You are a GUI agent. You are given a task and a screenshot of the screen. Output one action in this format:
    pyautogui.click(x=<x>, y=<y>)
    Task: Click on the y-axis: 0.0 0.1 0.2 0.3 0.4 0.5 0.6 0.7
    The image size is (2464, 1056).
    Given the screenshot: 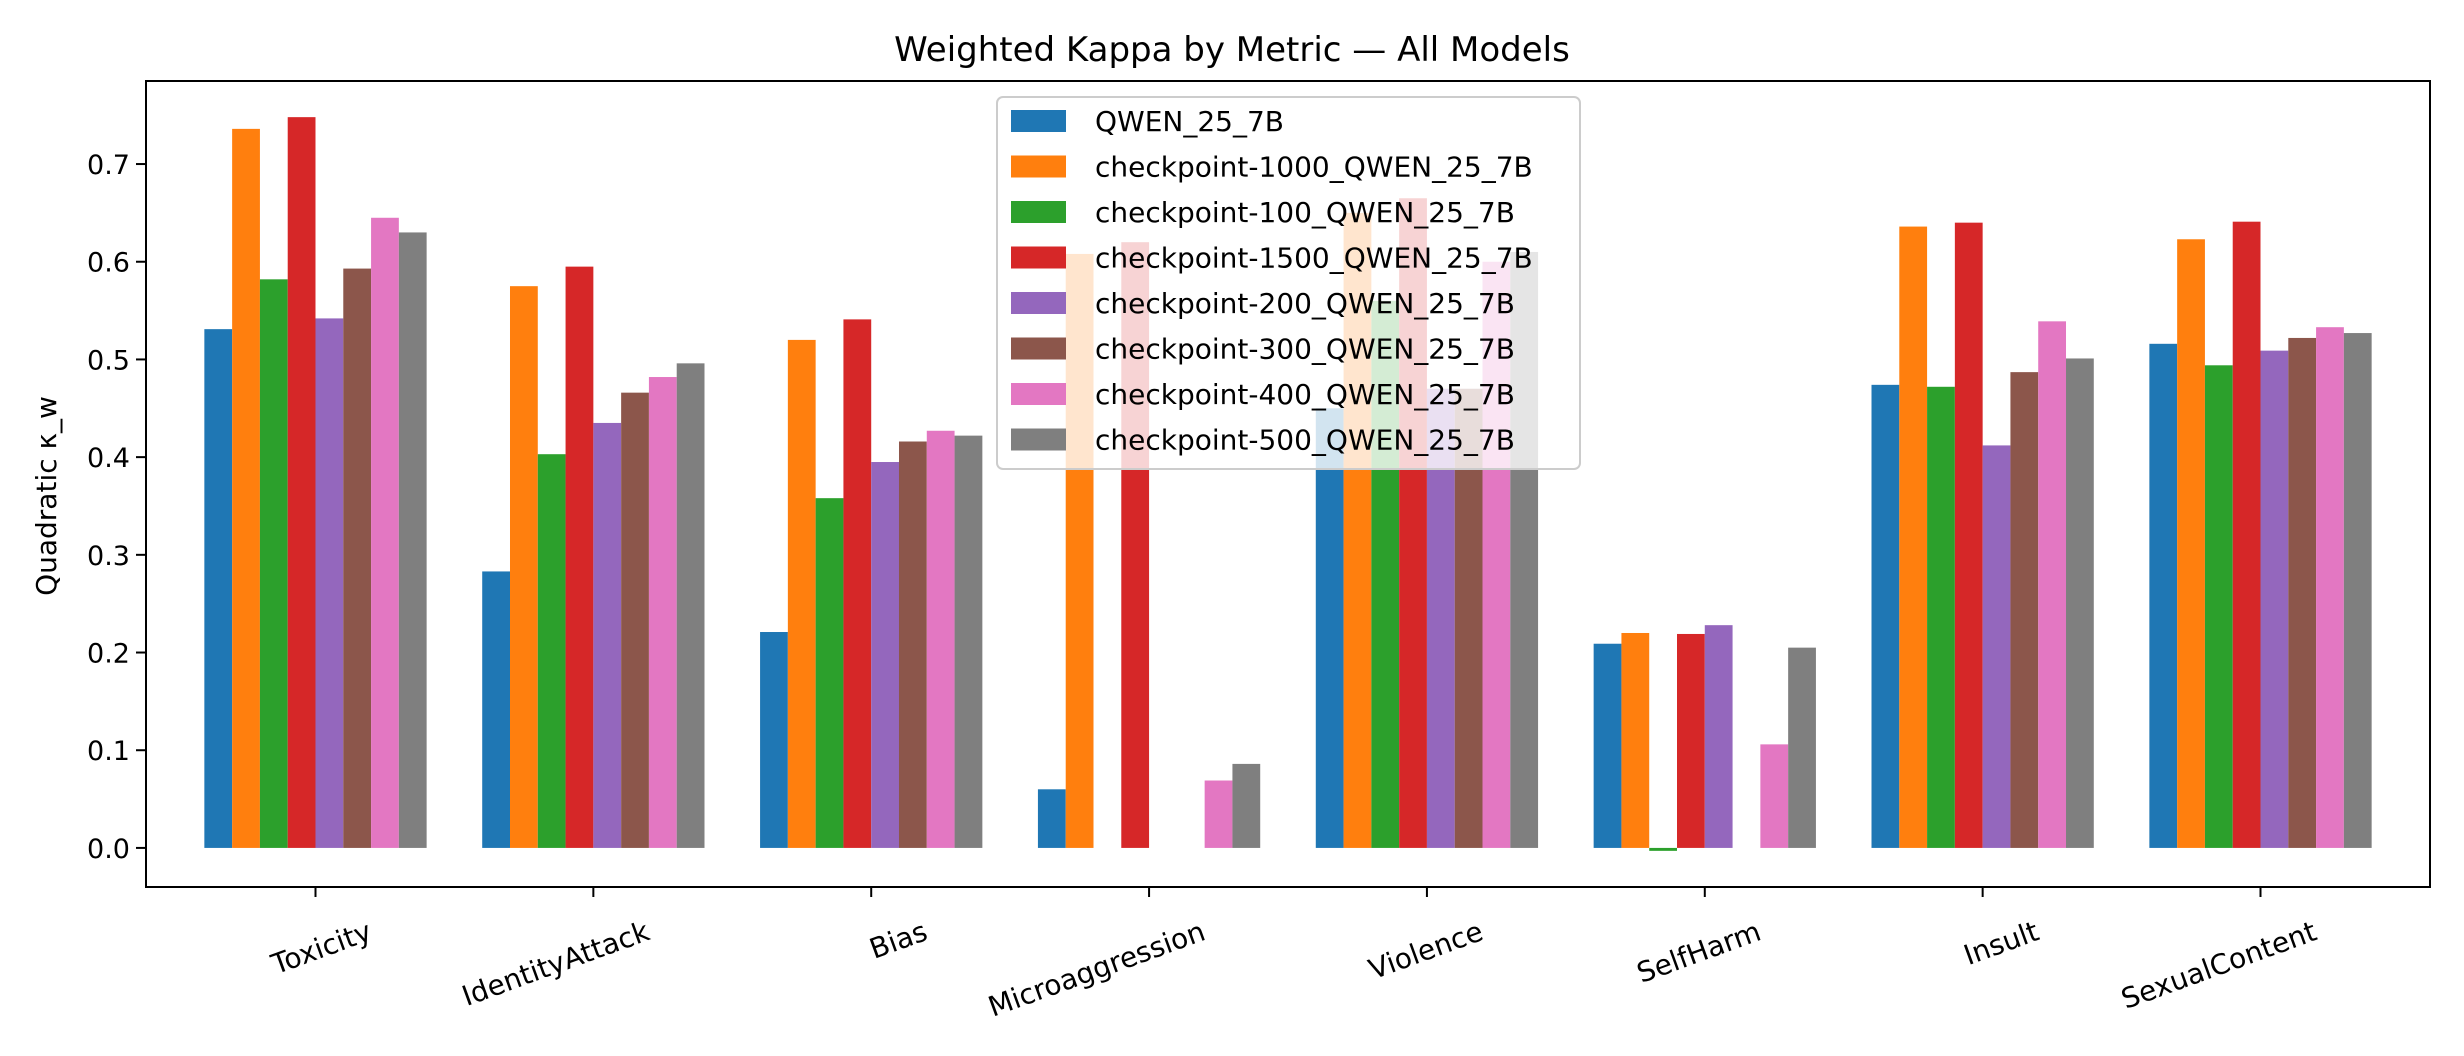 What is the action you would take?
    pyautogui.click(x=116, y=507)
    